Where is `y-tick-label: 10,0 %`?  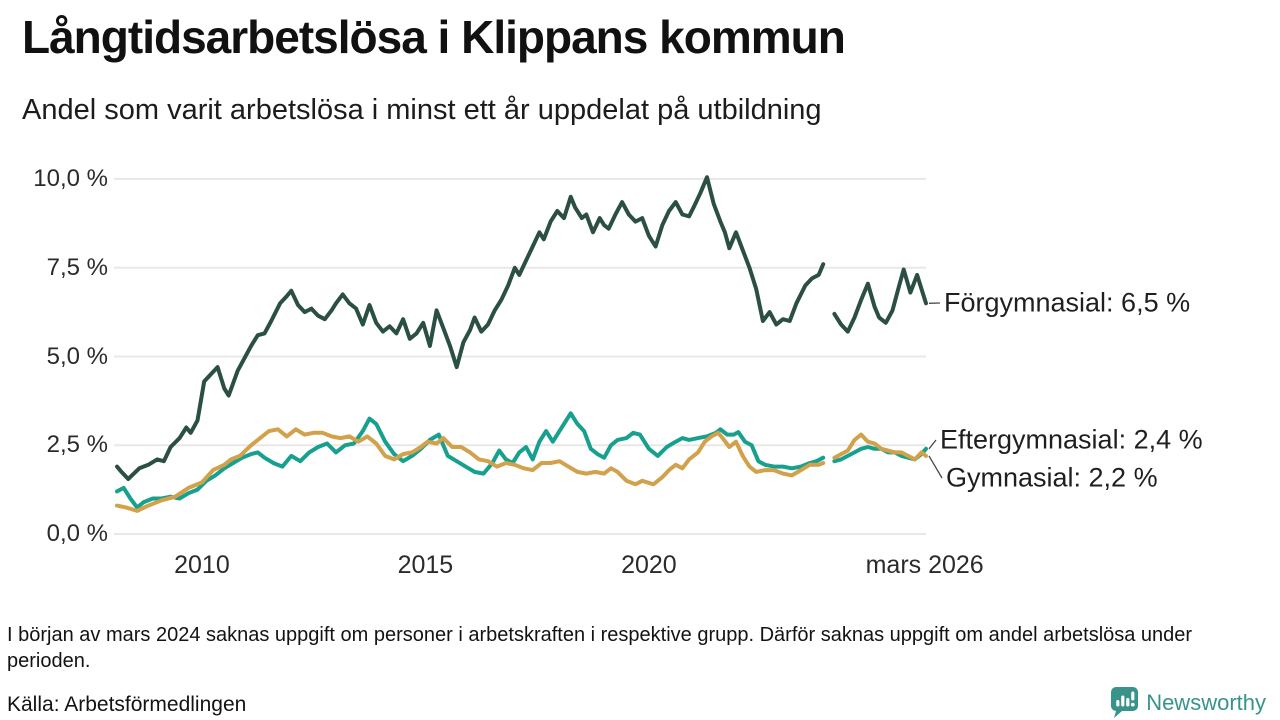 y-tick-label: 10,0 % is located at coordinates (70, 178).